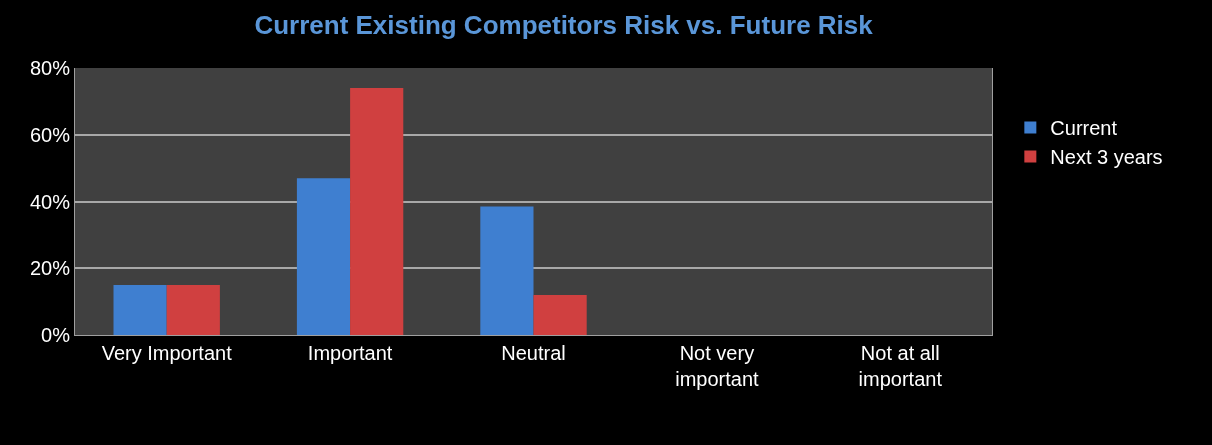 The image size is (1212, 445). Describe the element at coordinates (1106, 157) in the screenshot. I see `legend-label: Next 3 years` at that location.